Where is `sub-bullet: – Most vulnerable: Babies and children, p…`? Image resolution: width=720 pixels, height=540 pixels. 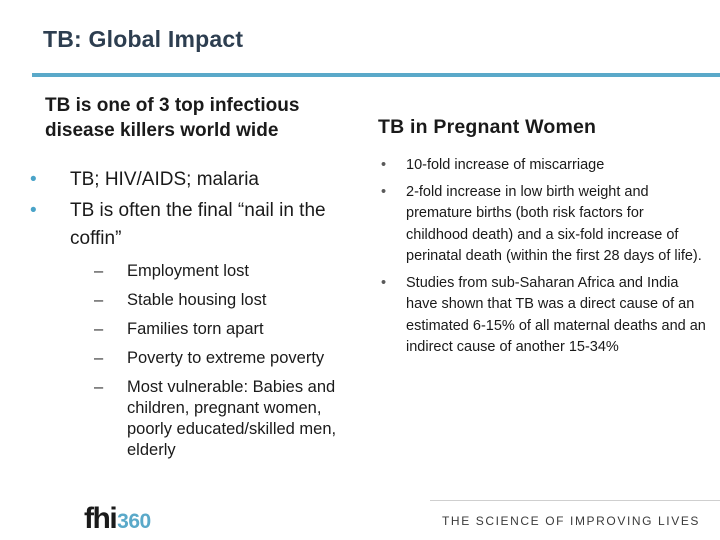 sub-bullet: – Most vulnerable: Babies and children, p… is located at coordinates (229, 419).